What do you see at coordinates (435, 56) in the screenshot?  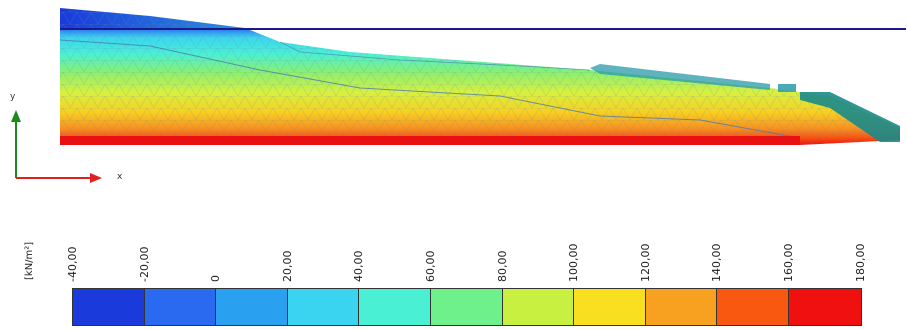 I see `layer-line` at bounding box center [435, 56].